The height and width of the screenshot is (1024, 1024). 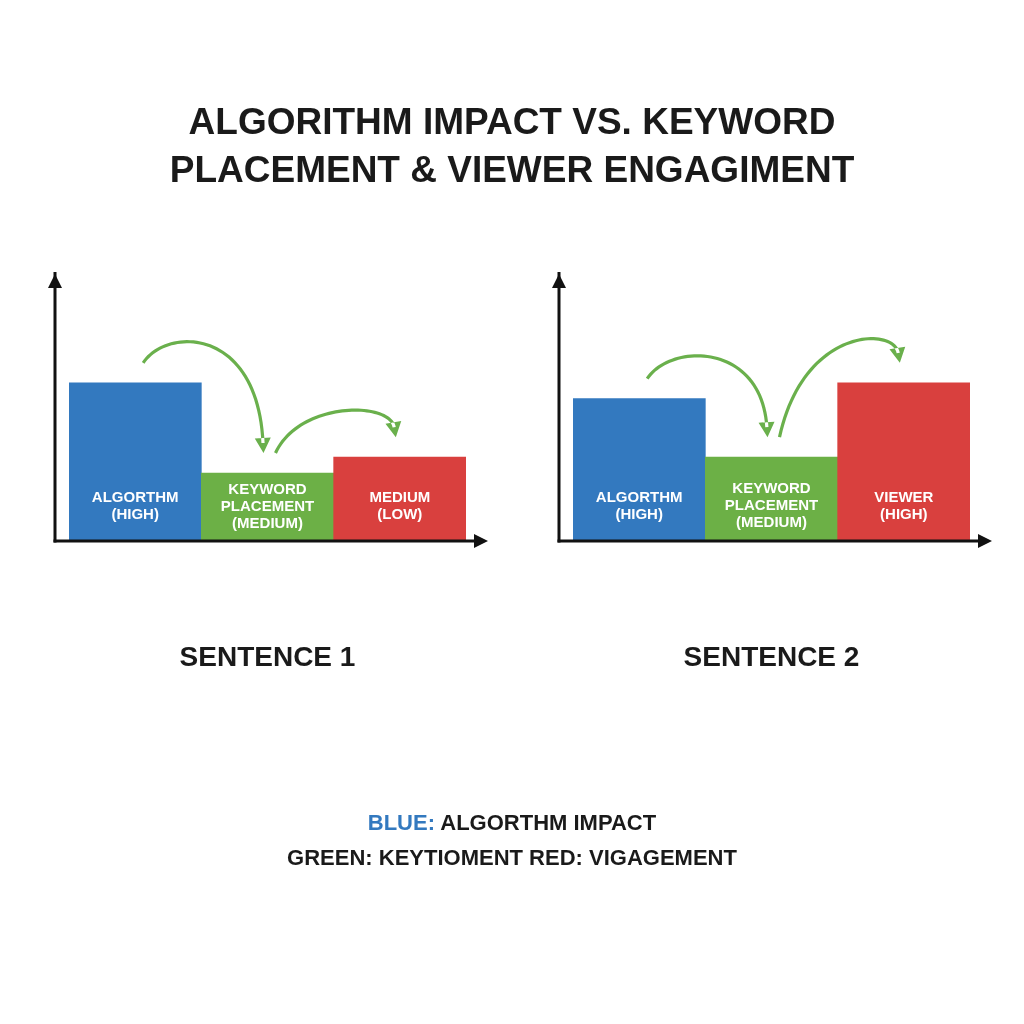 I want to click on x-tick-label: MEDIUM (LOW), so click(x=400, y=504).